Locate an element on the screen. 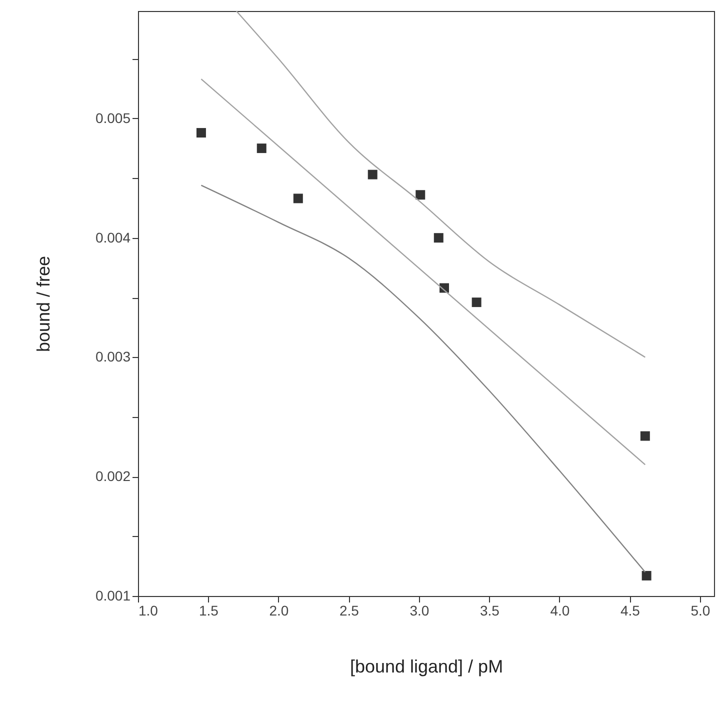  y-tick-label: 0.002 is located at coordinates (113, 476).